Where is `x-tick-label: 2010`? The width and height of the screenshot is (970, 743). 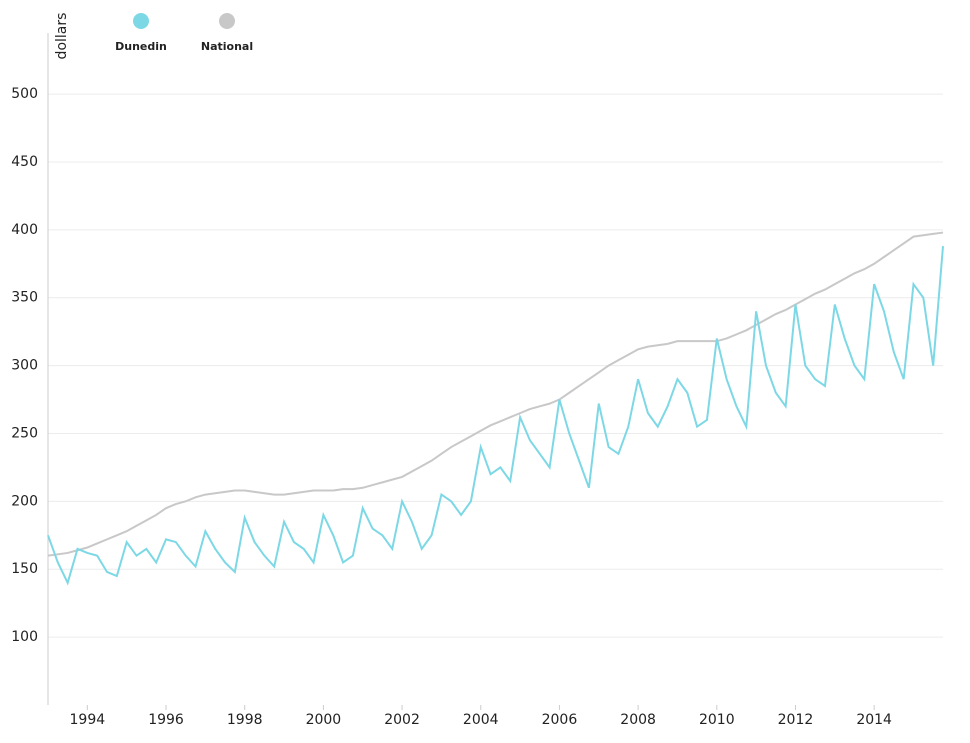
x-tick-label: 2010 is located at coordinates (717, 720).